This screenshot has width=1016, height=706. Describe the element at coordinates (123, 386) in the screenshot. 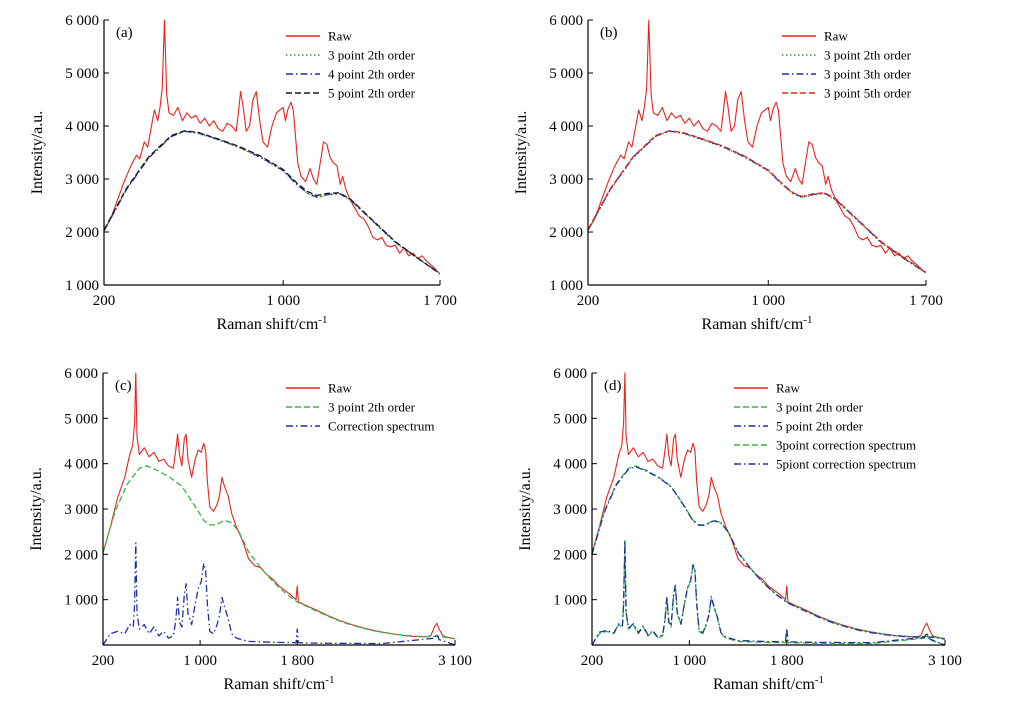

I see `panel-label: (c)` at that location.